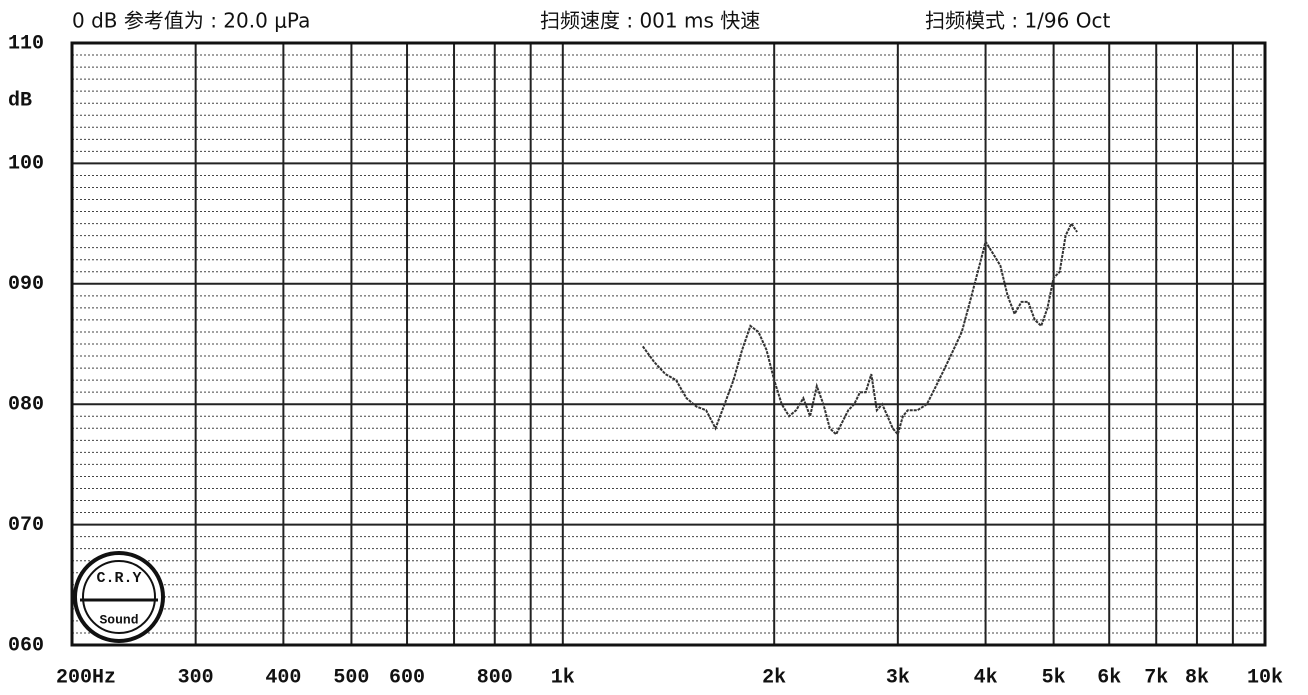 The width and height of the screenshot is (1308, 695). I want to click on y-tick-label: 080, so click(26, 404).